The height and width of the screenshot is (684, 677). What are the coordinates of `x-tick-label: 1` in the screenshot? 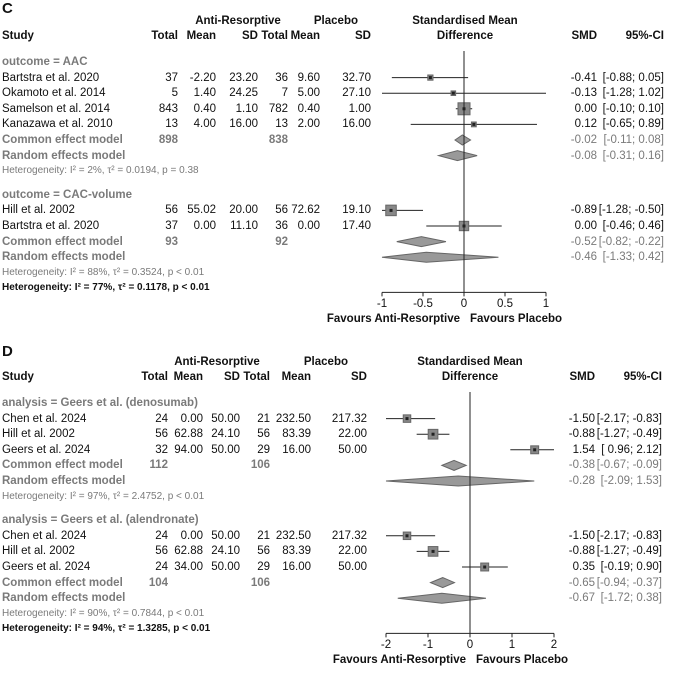 It's located at (546, 304).